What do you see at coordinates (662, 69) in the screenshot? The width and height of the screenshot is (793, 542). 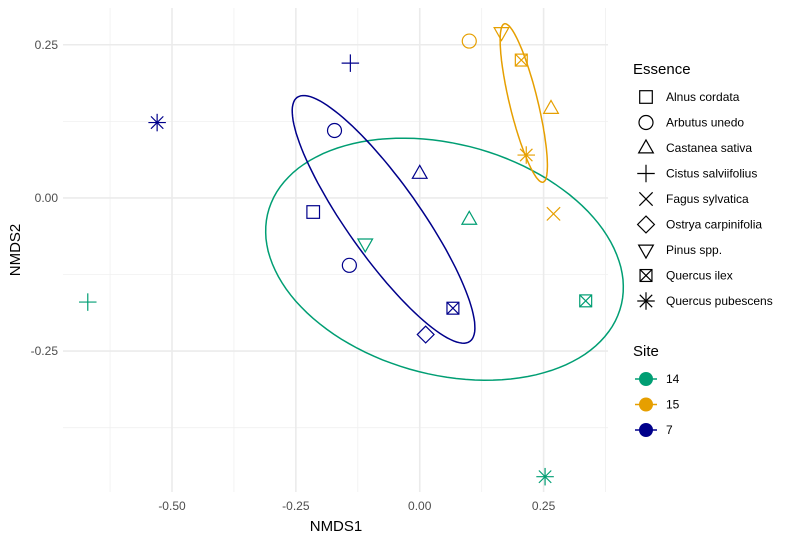 I see `legend-essence-title: Essence` at bounding box center [662, 69].